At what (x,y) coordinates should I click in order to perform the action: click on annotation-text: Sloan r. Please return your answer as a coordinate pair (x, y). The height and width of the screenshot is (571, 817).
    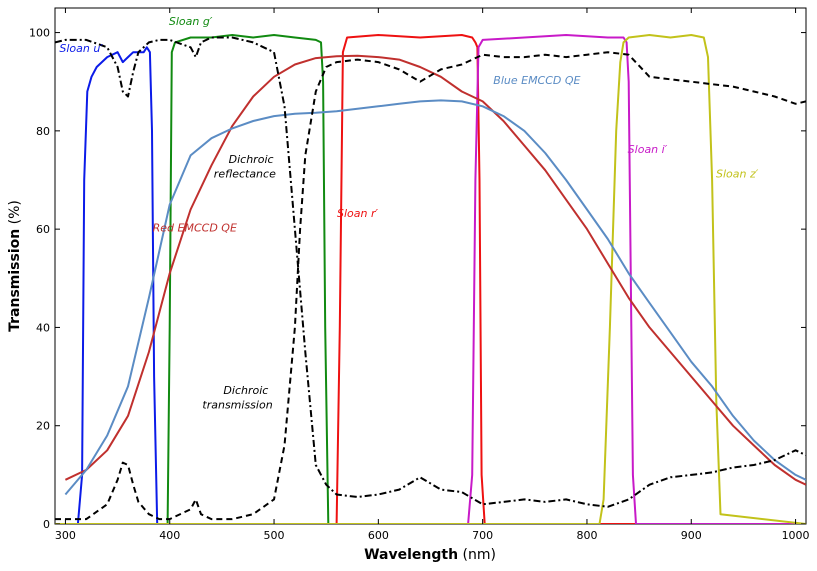
    Looking at the image, I should click on (357, 213).